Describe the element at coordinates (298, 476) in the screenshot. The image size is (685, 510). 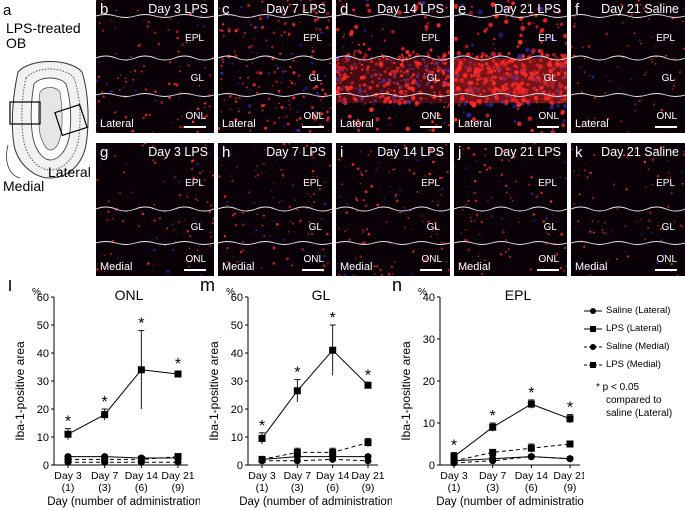
I see `x-tick-label: Day 7` at that location.